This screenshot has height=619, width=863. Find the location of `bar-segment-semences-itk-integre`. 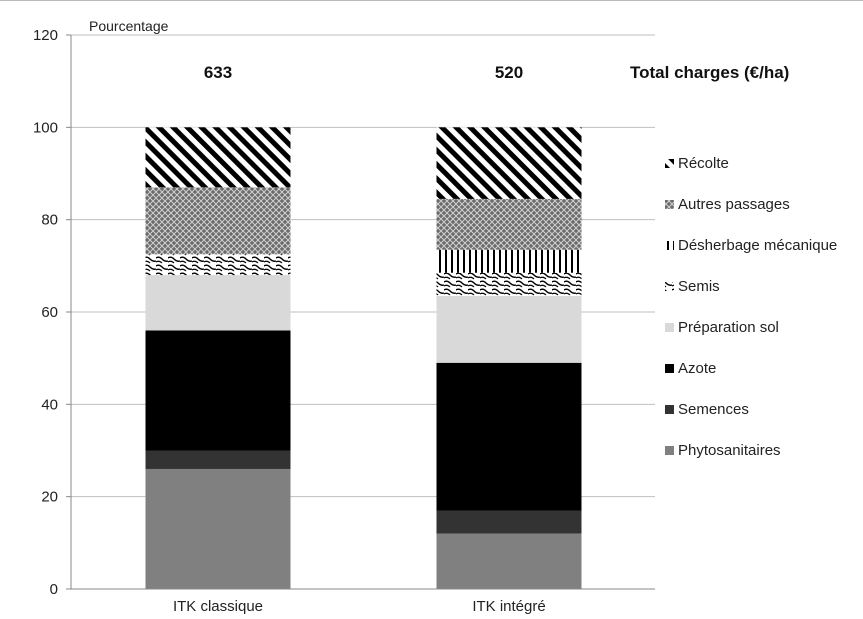

bar-segment-semences-itk-integre is located at coordinates (509, 522).